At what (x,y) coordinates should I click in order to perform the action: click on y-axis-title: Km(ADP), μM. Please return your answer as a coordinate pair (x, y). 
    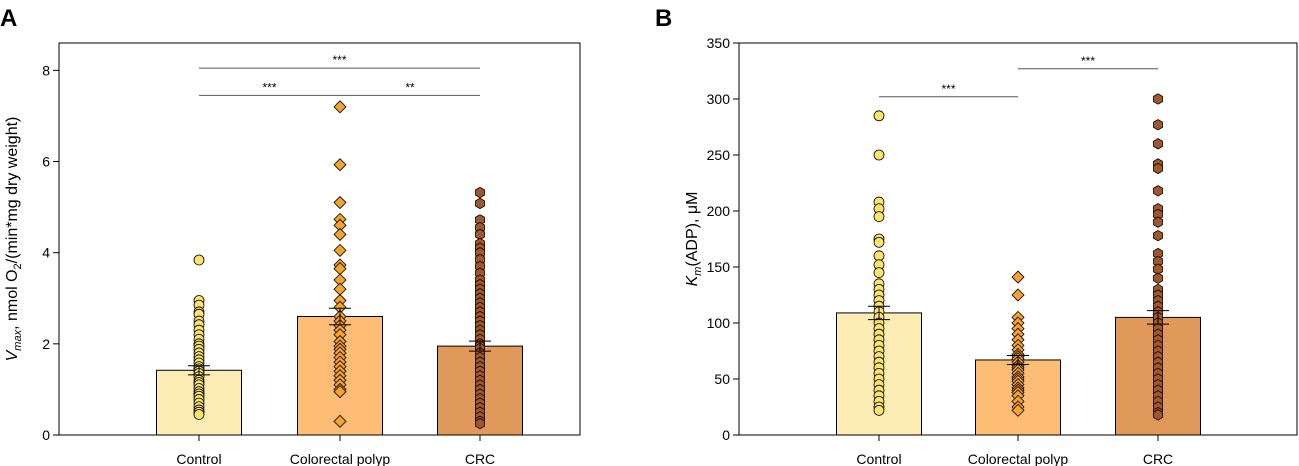
    Looking at the image, I should click on (694, 239).